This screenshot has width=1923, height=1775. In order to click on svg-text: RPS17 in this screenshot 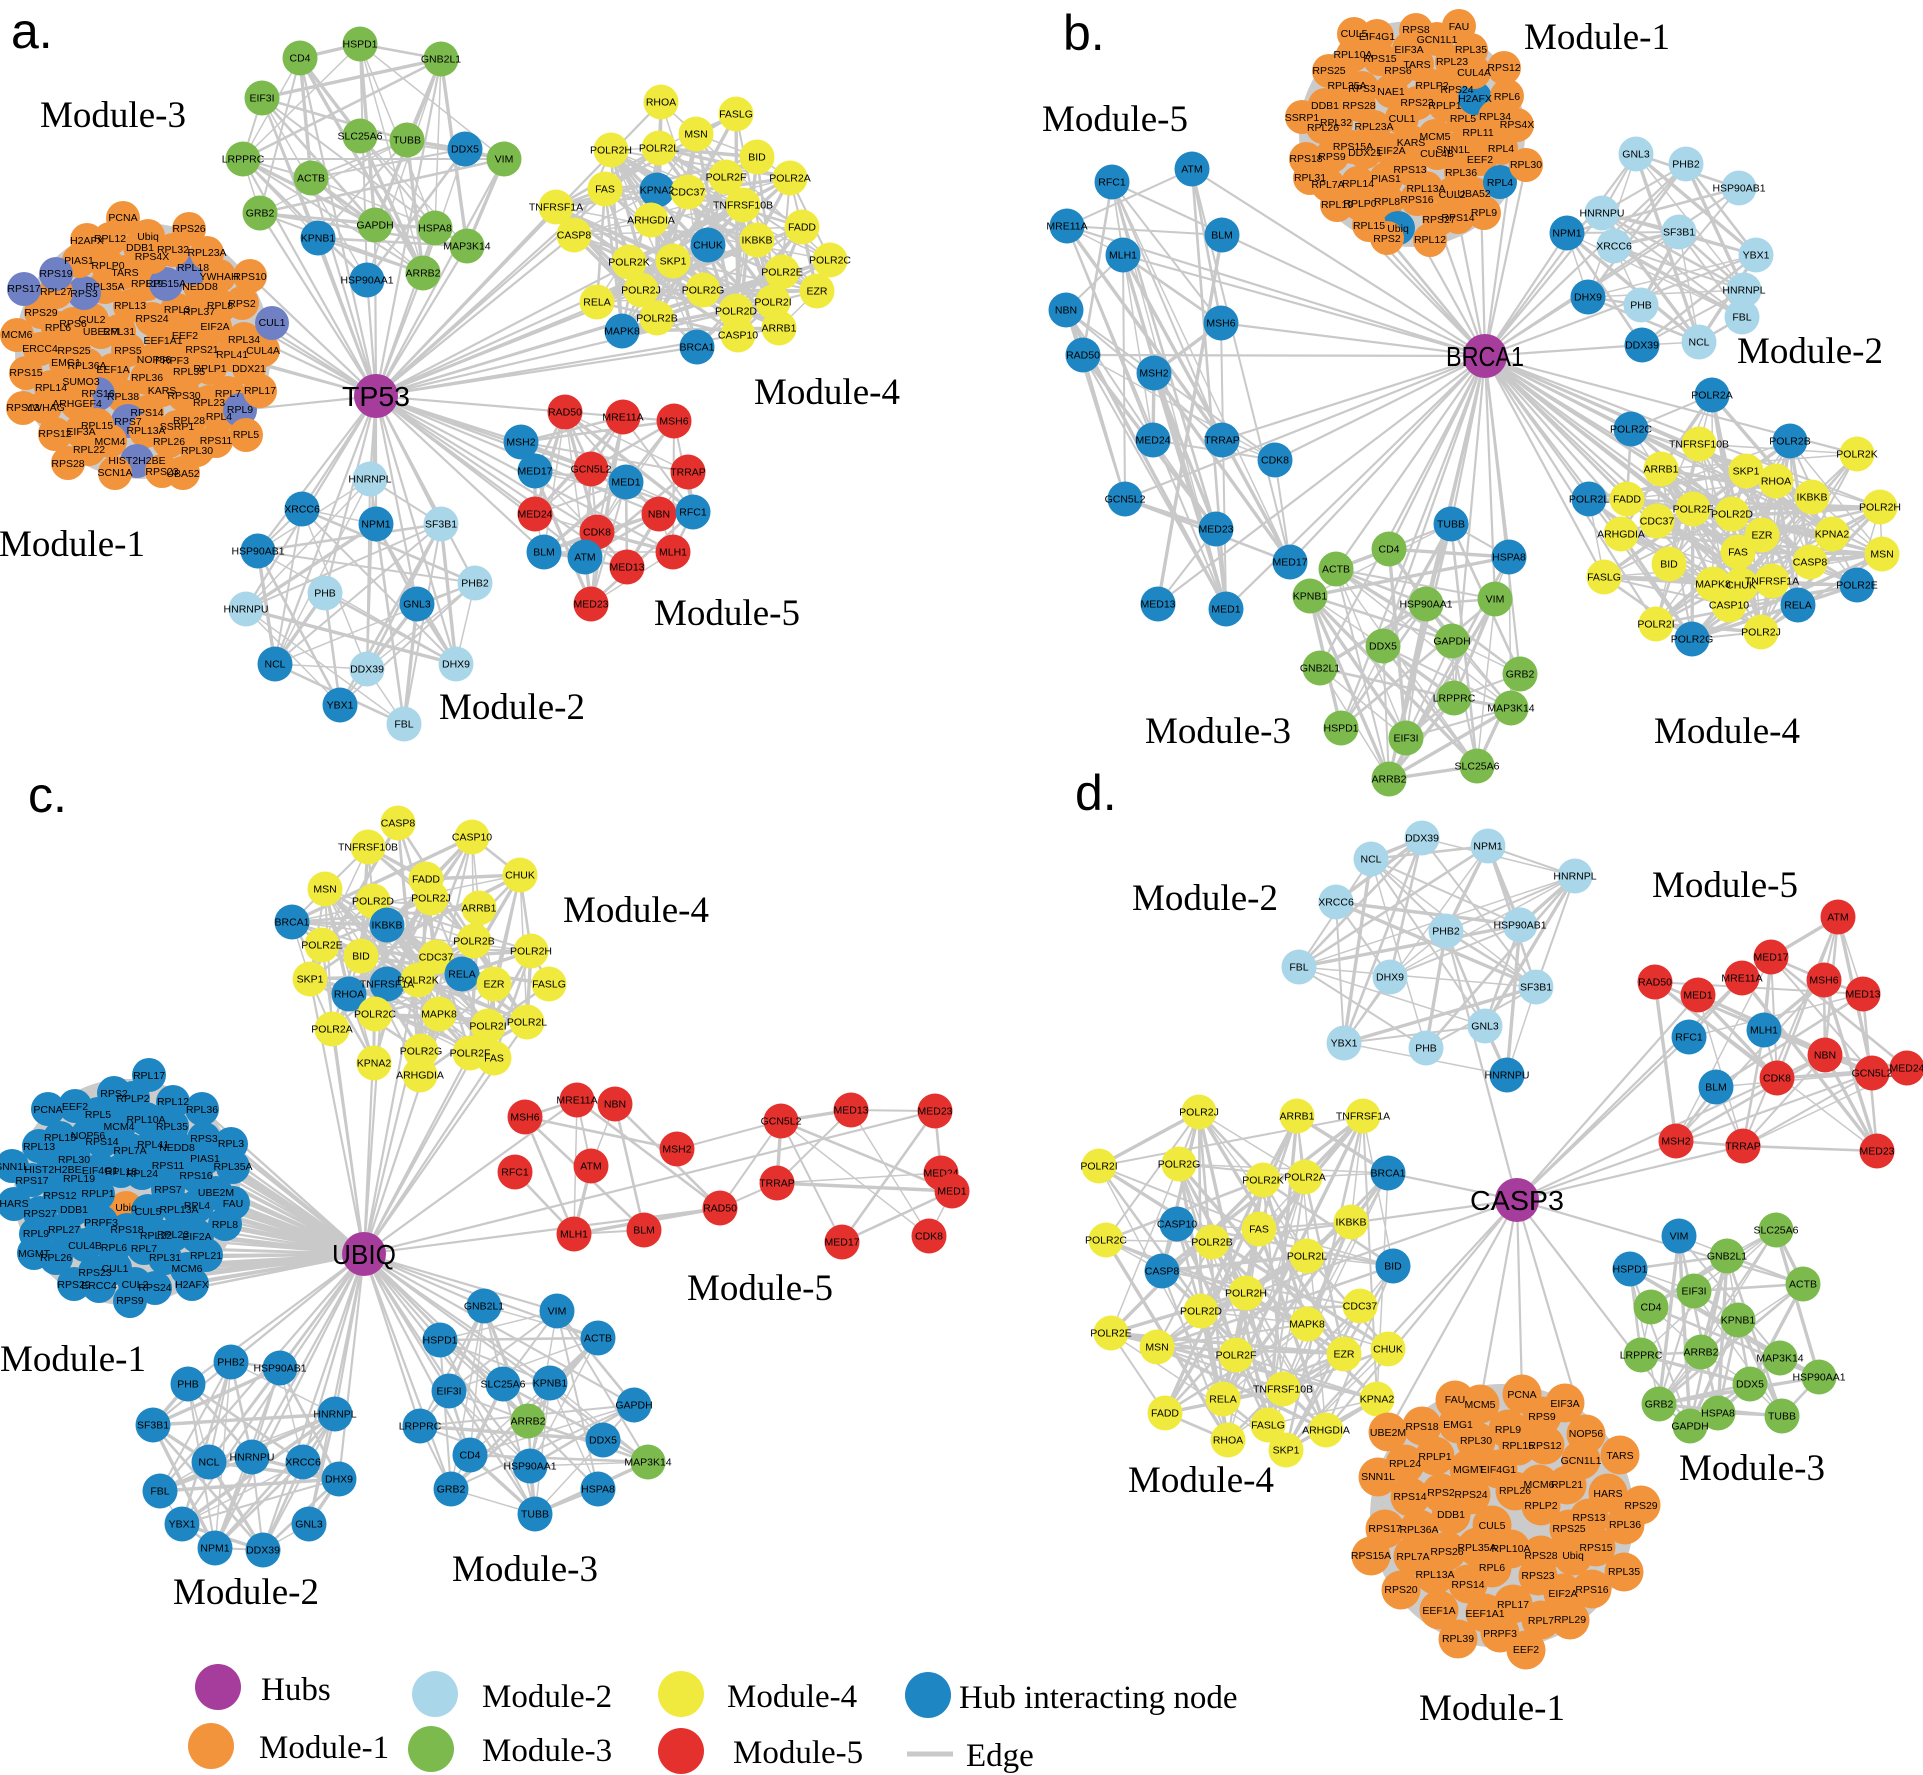, I will do `click(1384, 1529)`.